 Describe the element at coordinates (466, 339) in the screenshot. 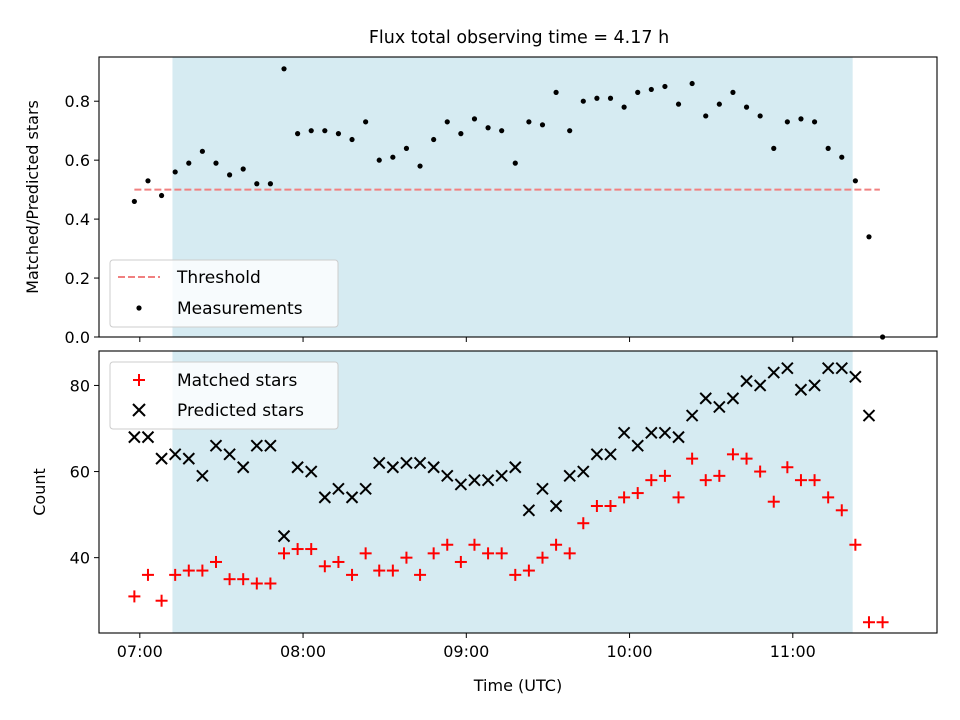

I see `ratio-x-ticks` at that location.